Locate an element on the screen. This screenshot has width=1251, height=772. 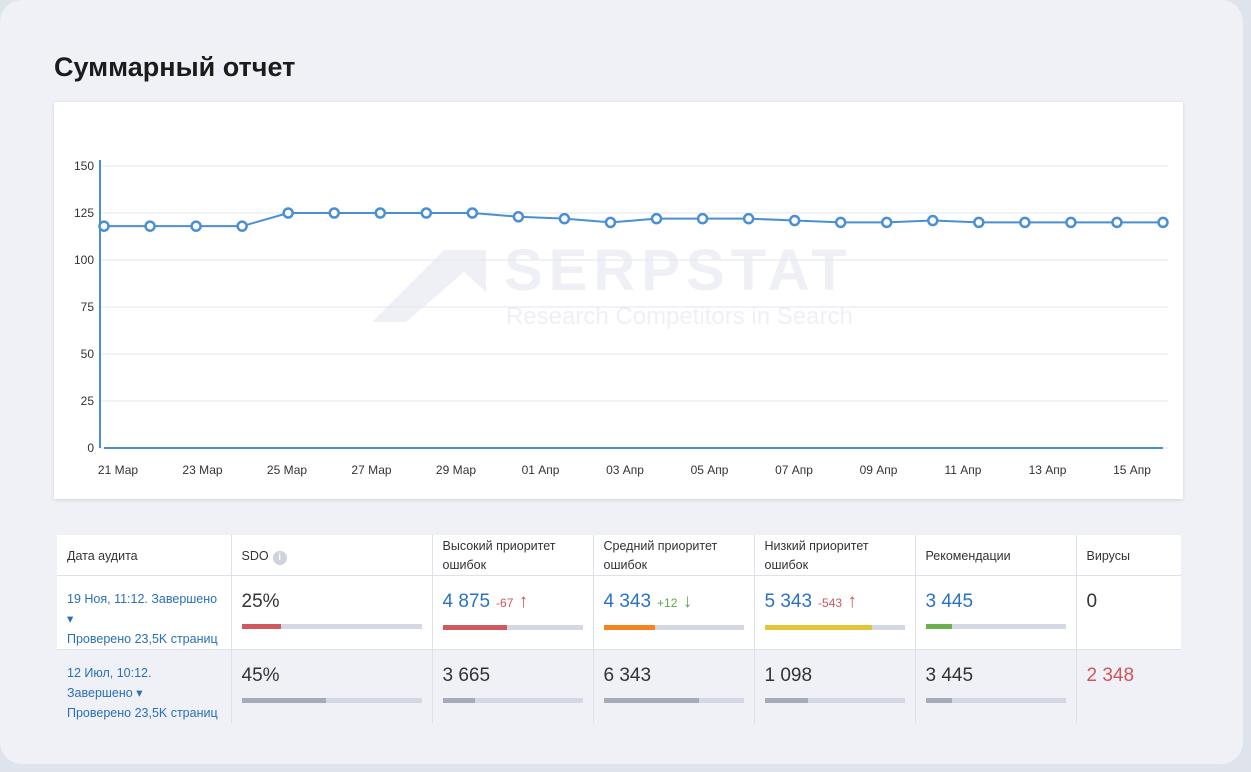
header-low: Низкий приоритет ошибок is located at coordinates (835, 555).